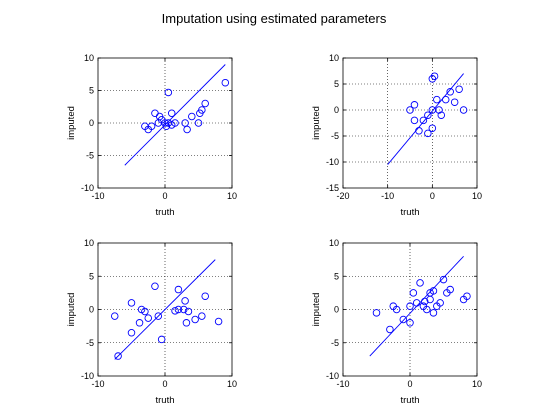 The width and height of the screenshot is (559, 419). I want to click on subplot-3: -10 0 10 -10 -5 0 5 10 truth imputed, so click(151, 322).